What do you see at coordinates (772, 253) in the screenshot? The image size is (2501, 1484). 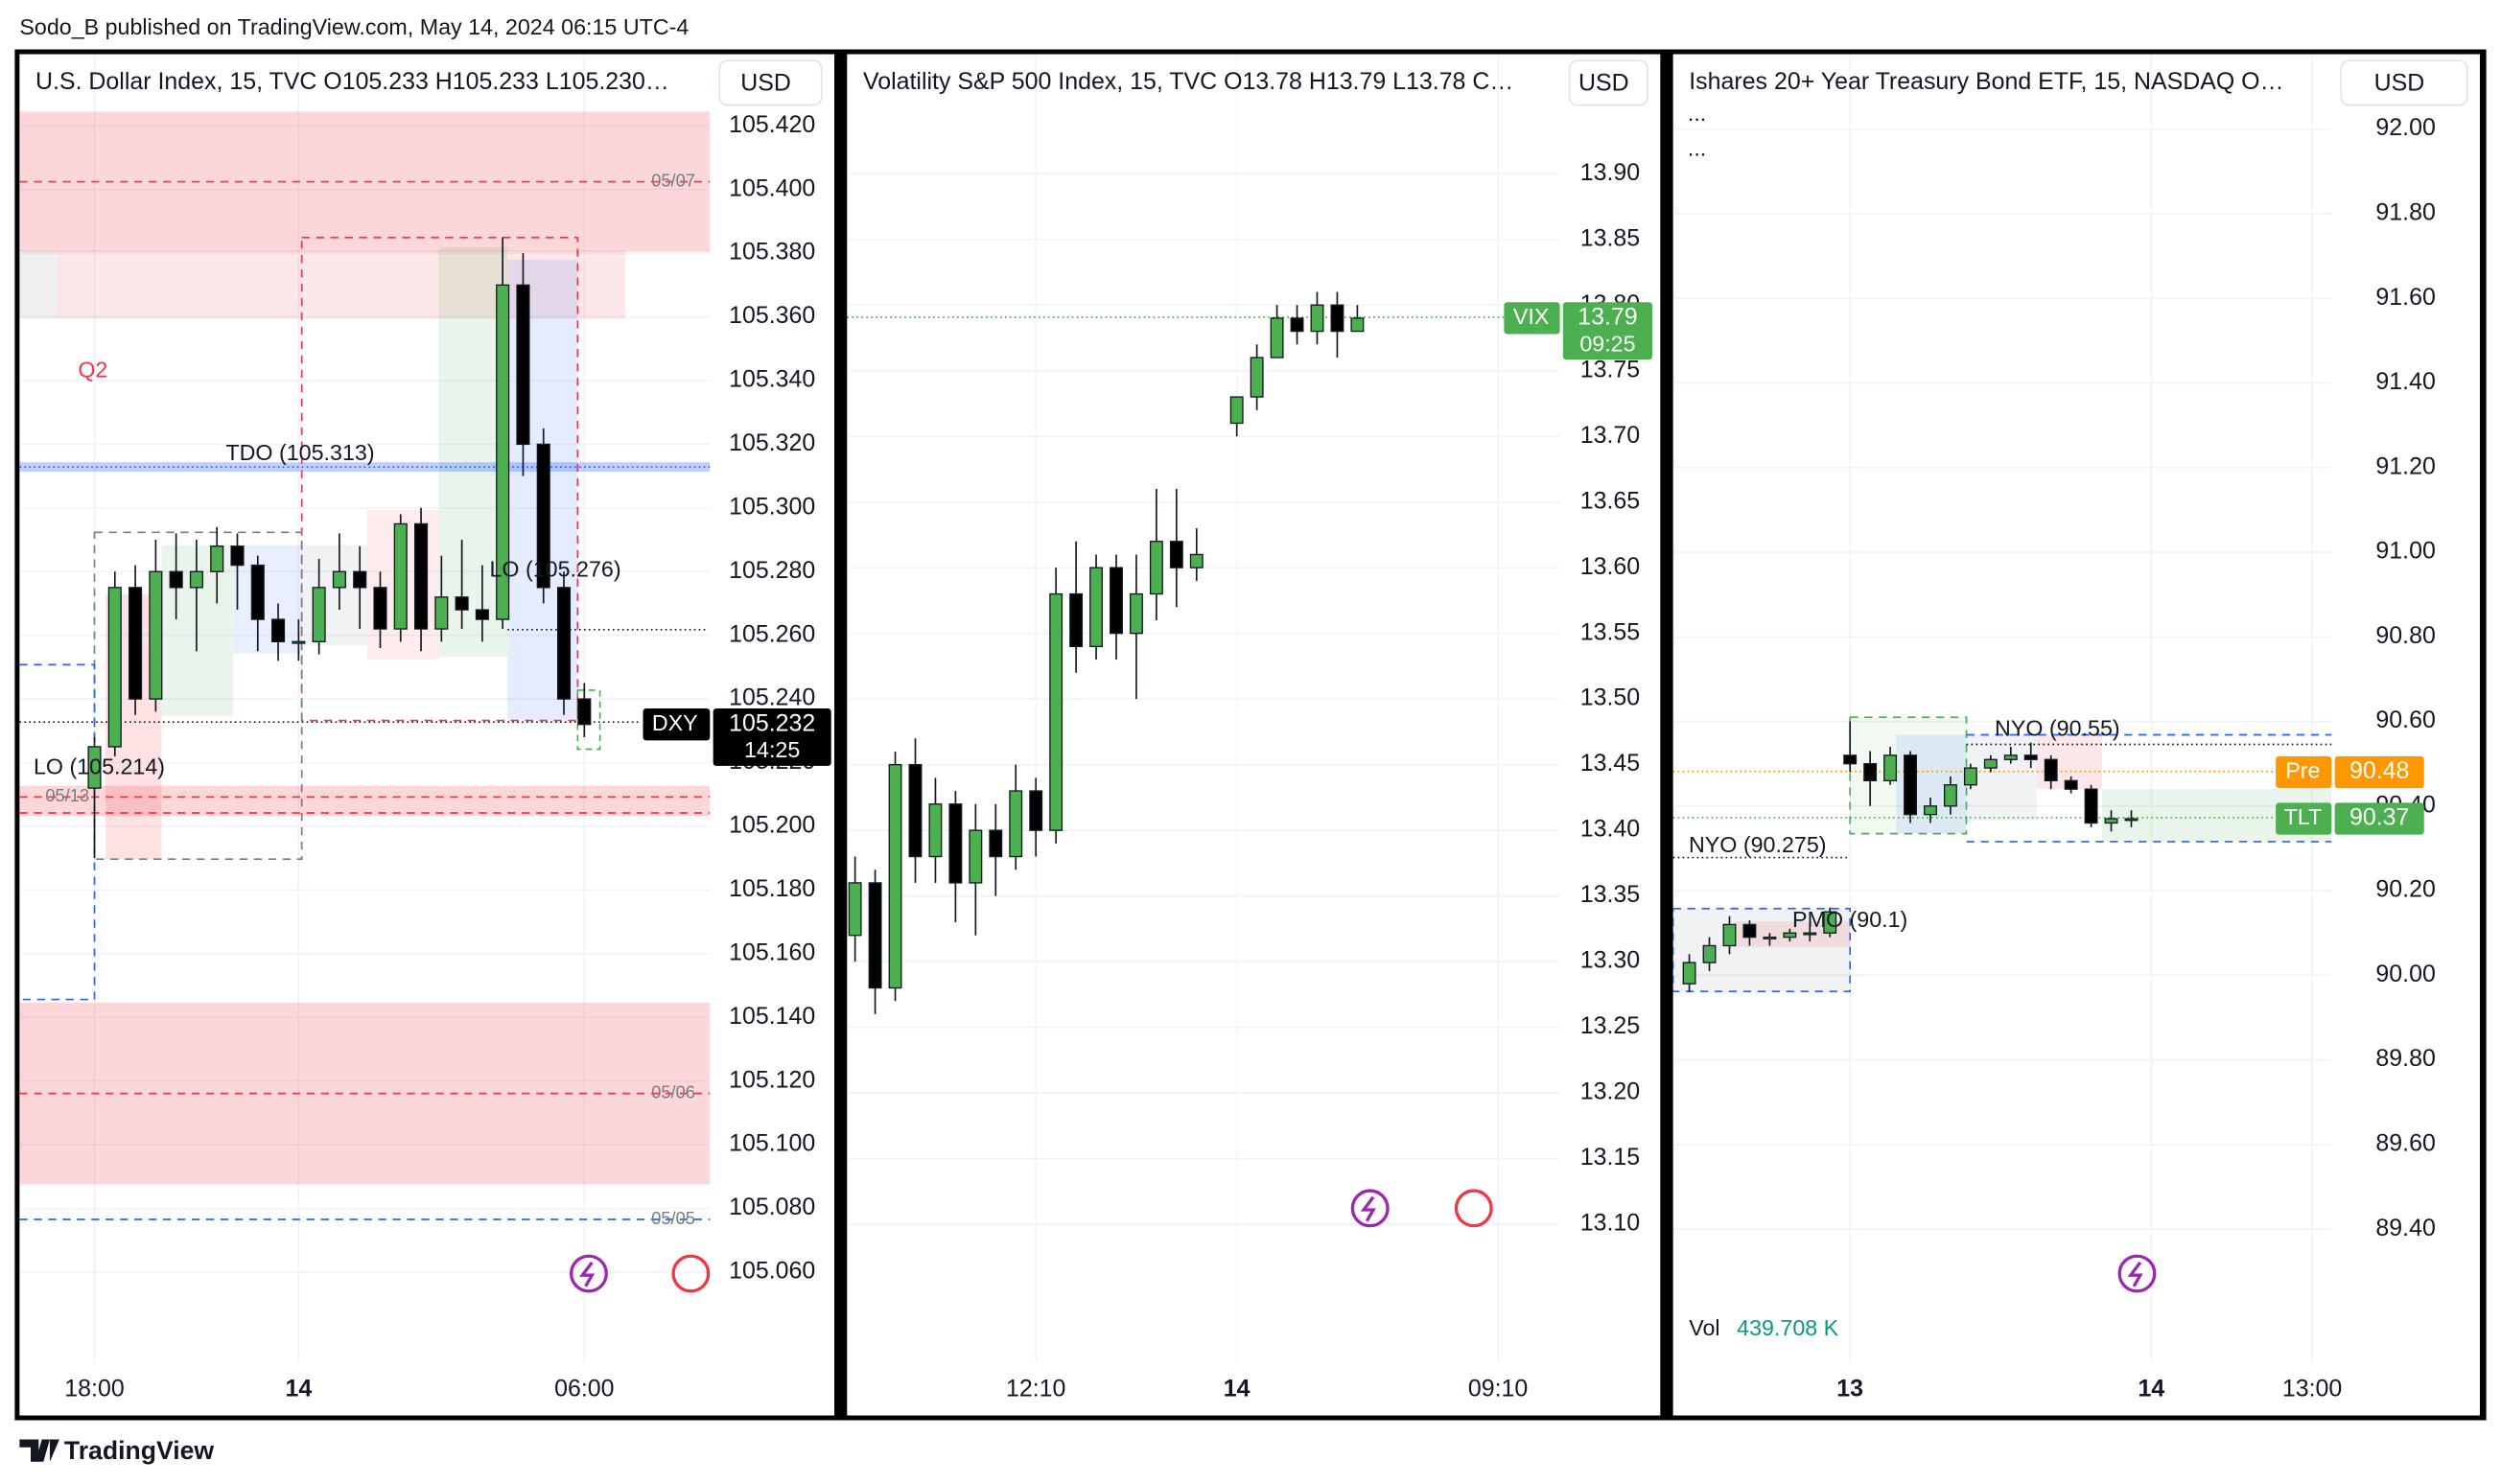 I see `y-tick-label: 105.380` at bounding box center [772, 253].